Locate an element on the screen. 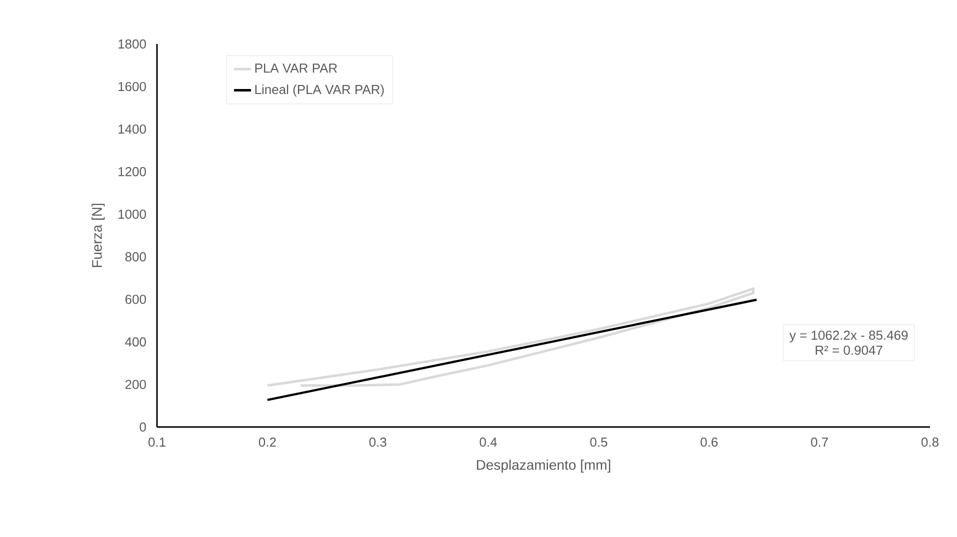  x-tick-label: 0.2 is located at coordinates (267, 442).